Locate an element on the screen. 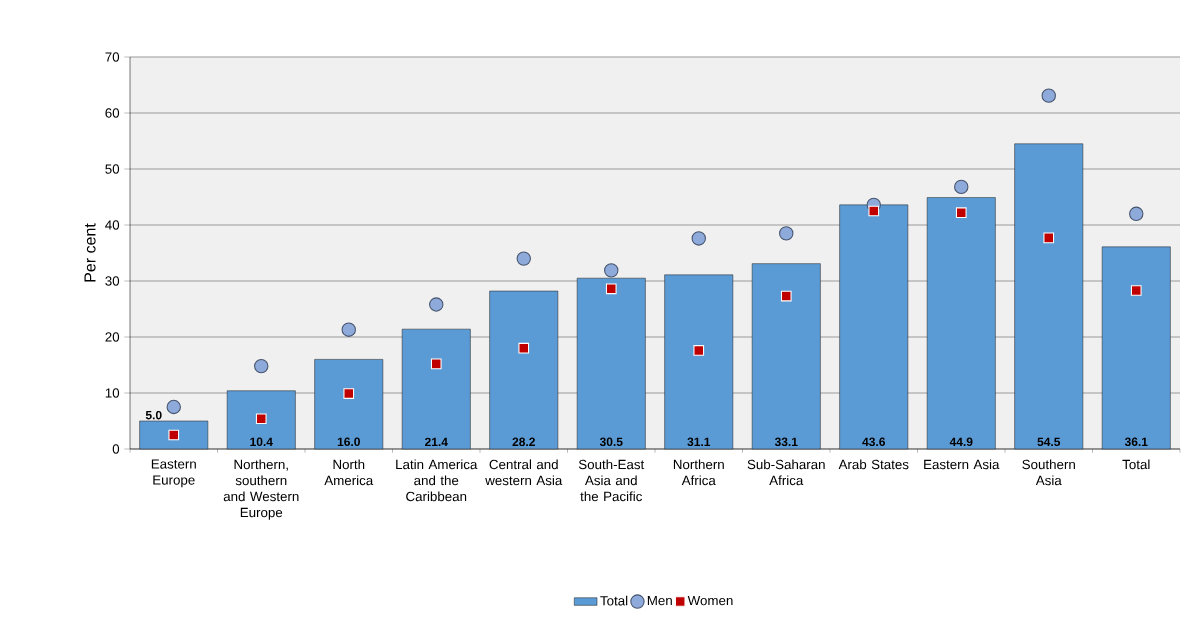 Image resolution: width=1202 pixels, height=630 pixels. x-tick-label: Arab States is located at coordinates (873, 464).